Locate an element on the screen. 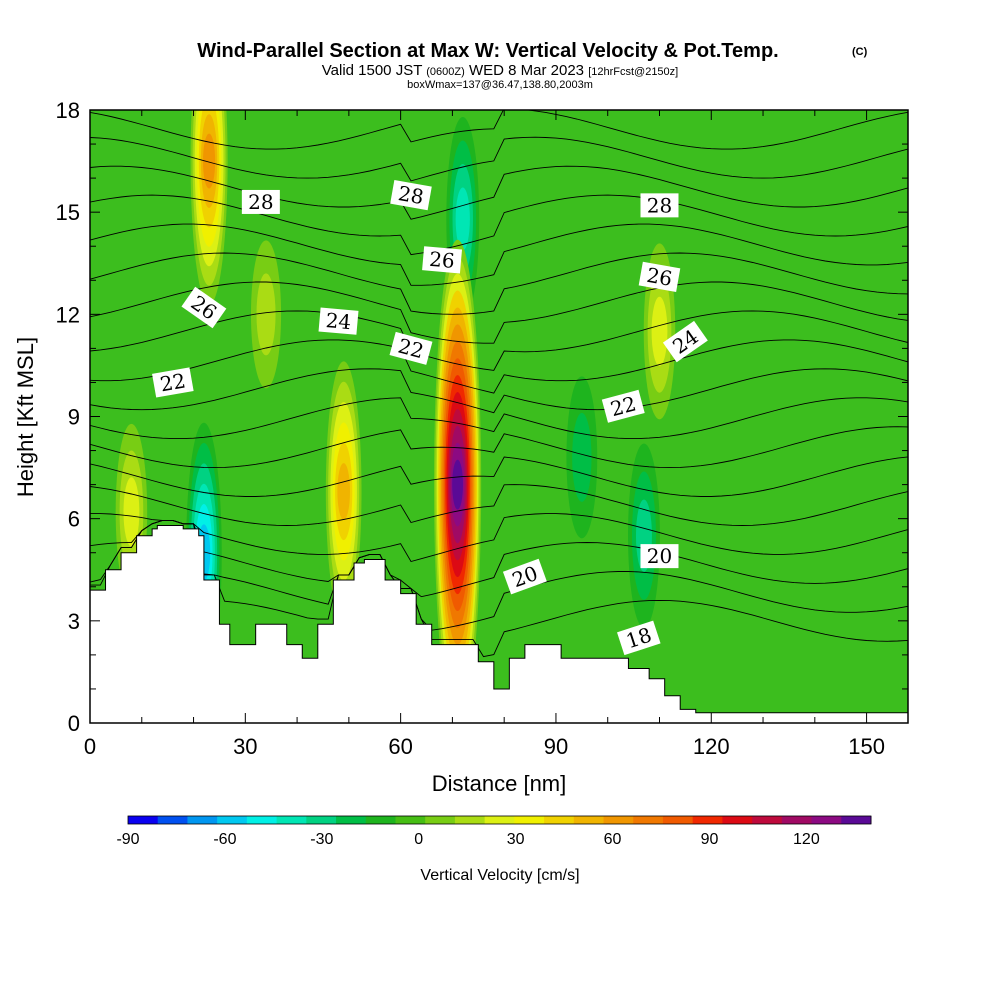 Image resolution: width=1000 pixels, height=1000 pixels. y-tick-label: 0 is located at coordinates (74, 723).